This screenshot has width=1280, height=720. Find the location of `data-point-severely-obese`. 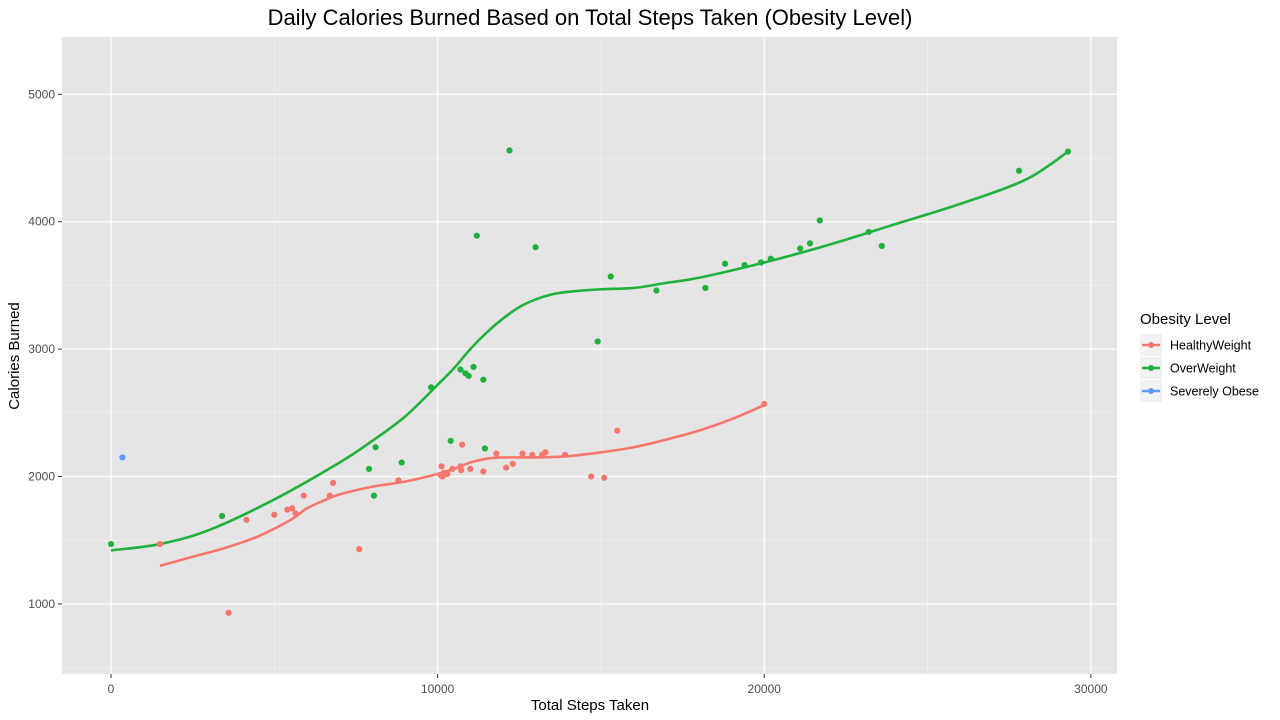

data-point-severely-obese is located at coordinates (122, 457).